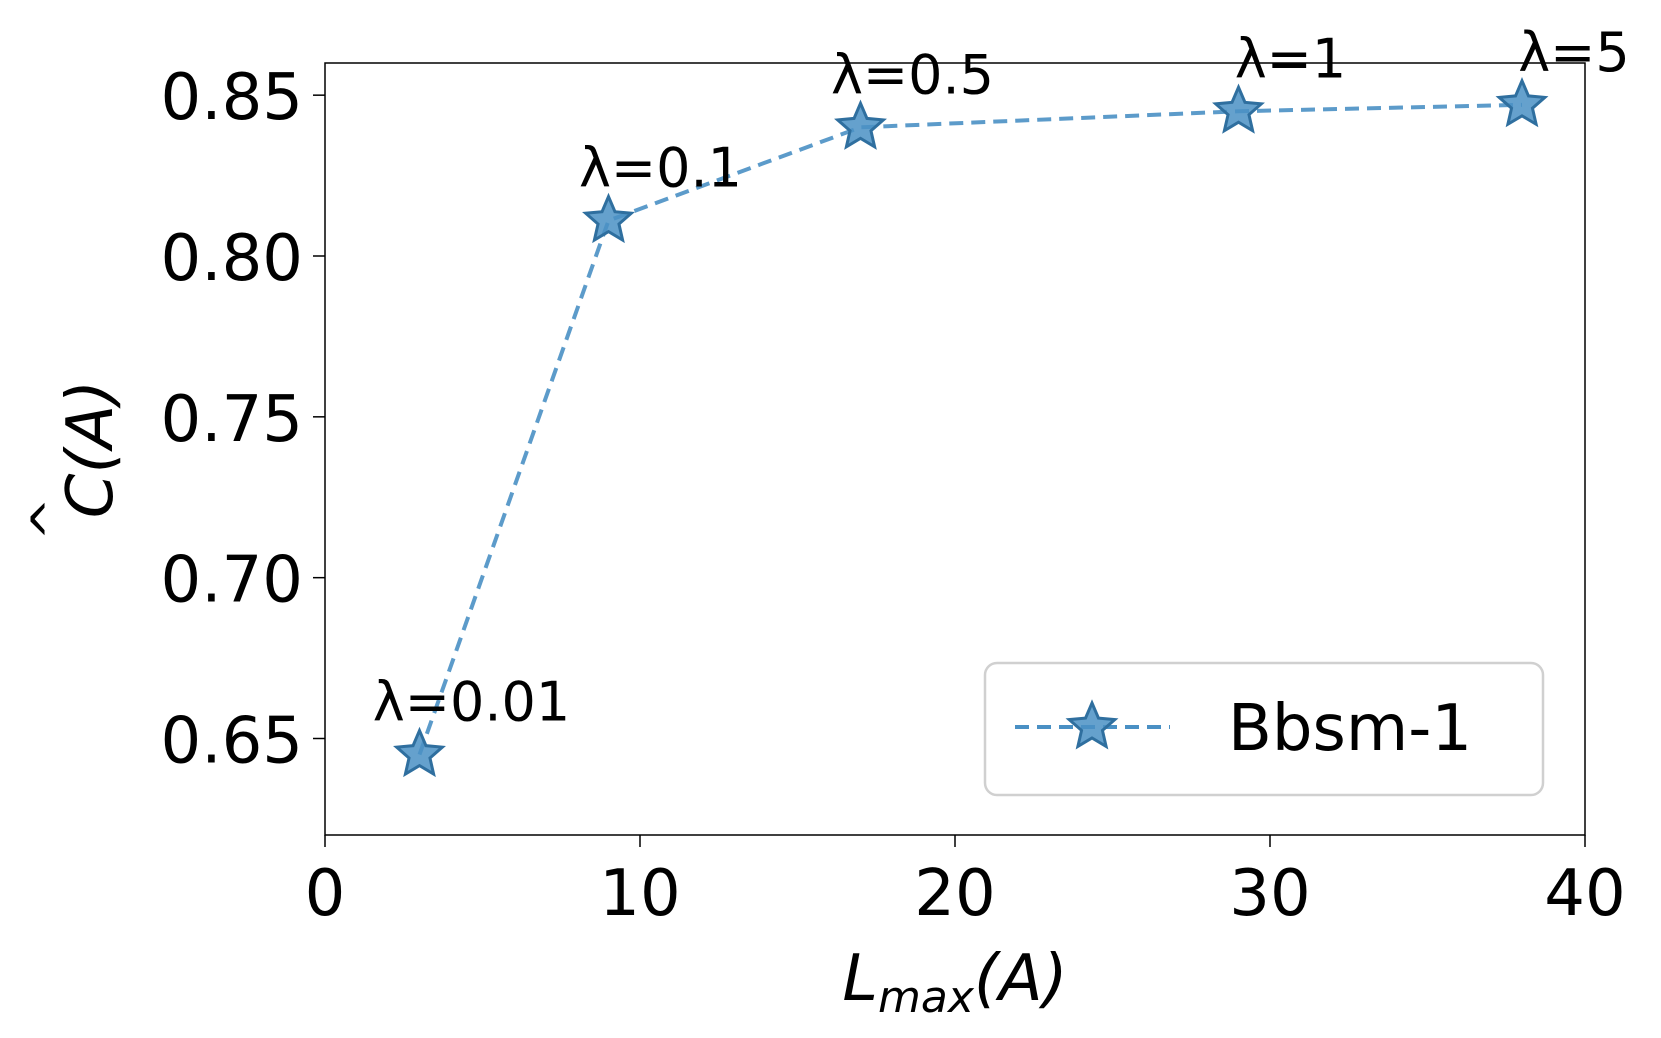 This screenshot has width=1661, height=1038. I want to click on xlabel-arg: (A), so click(1021, 979).